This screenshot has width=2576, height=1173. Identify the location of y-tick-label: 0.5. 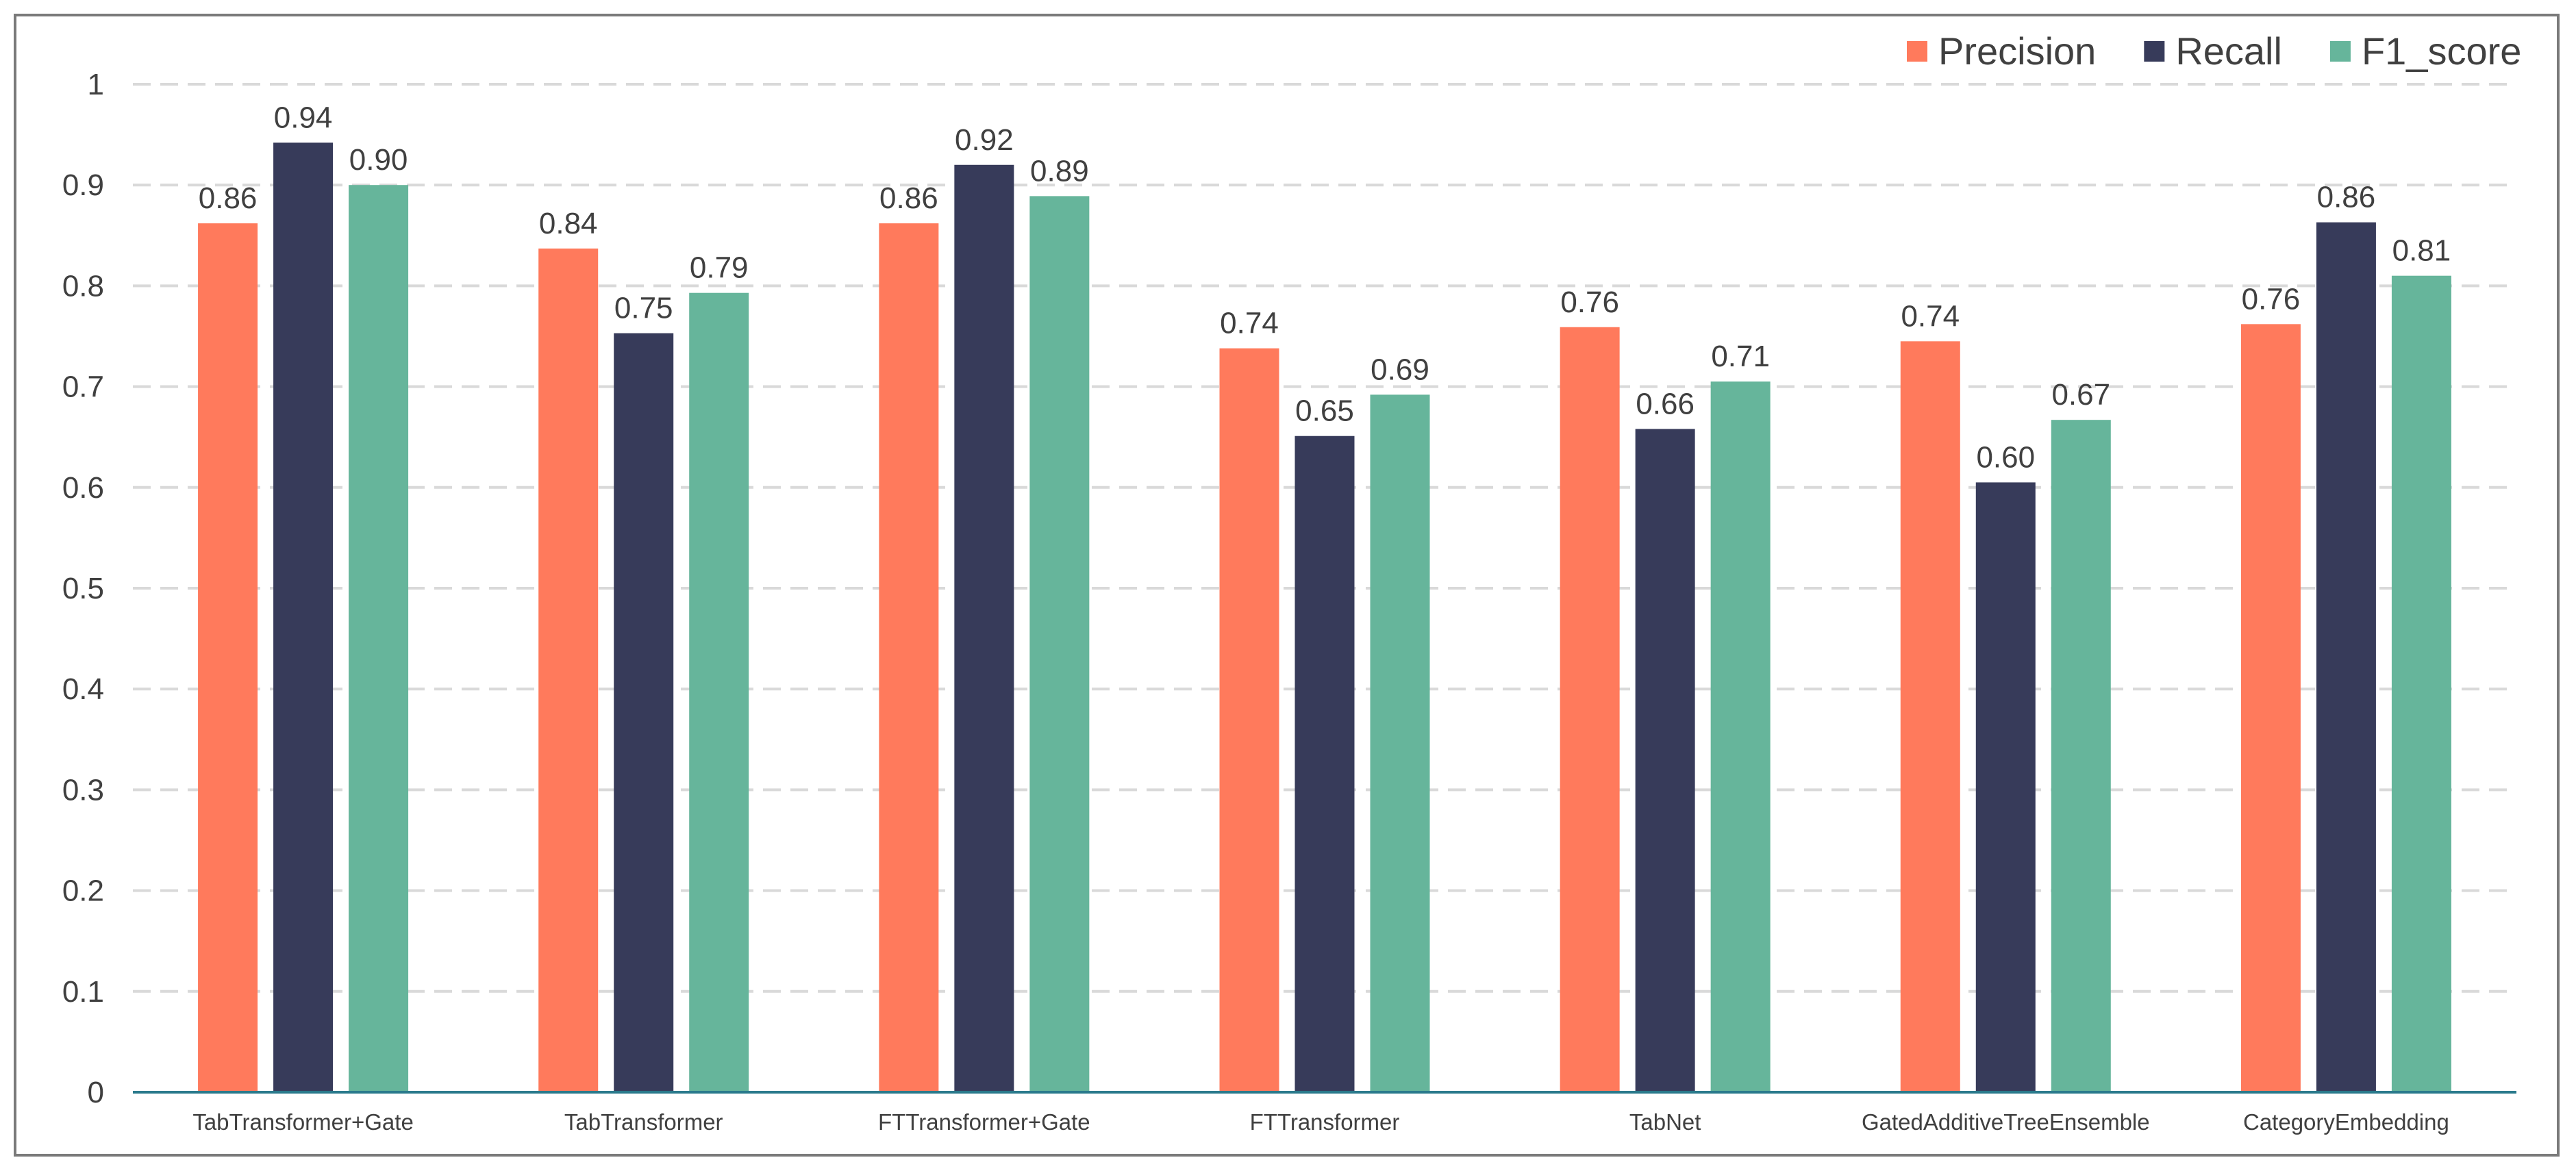
(83, 588).